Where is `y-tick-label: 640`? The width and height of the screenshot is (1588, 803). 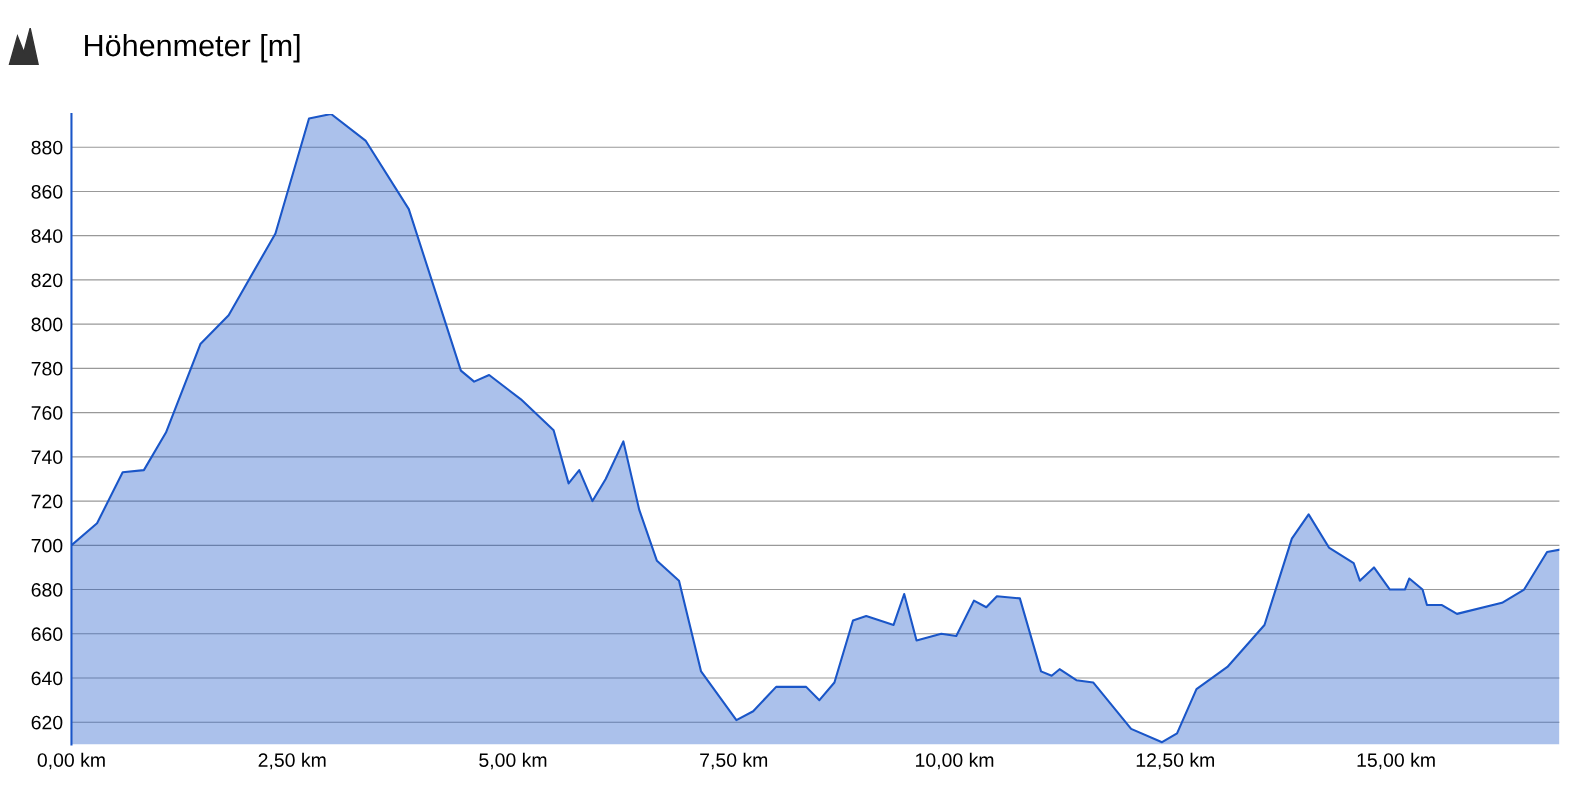
y-tick-label: 640 is located at coordinates (47, 678).